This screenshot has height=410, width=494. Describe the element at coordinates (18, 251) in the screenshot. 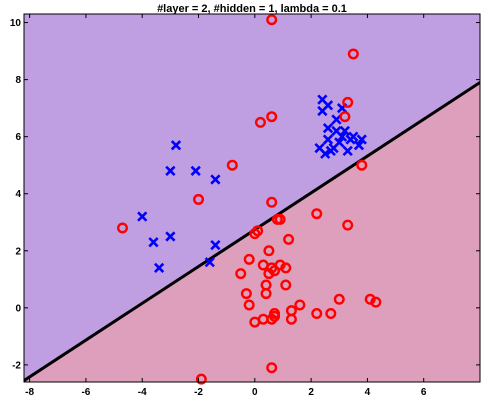

I see `y-tick-label: 2` at that location.